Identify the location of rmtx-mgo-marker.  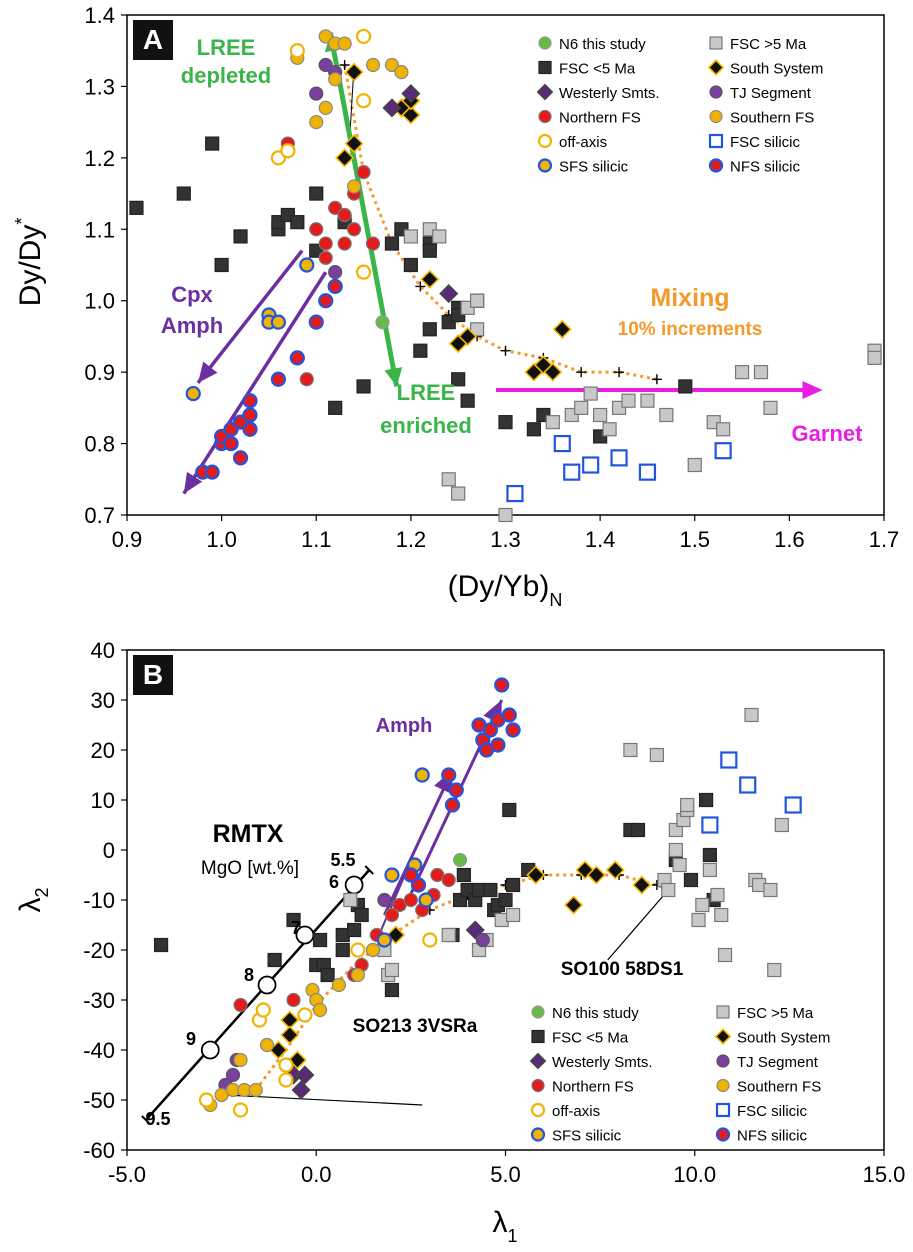
(354, 885).